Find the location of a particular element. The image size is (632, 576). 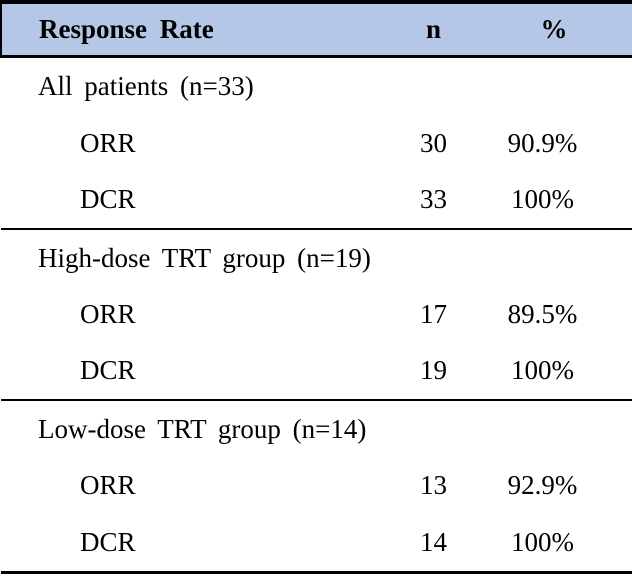

cell-n: 30 is located at coordinates (433, 143).